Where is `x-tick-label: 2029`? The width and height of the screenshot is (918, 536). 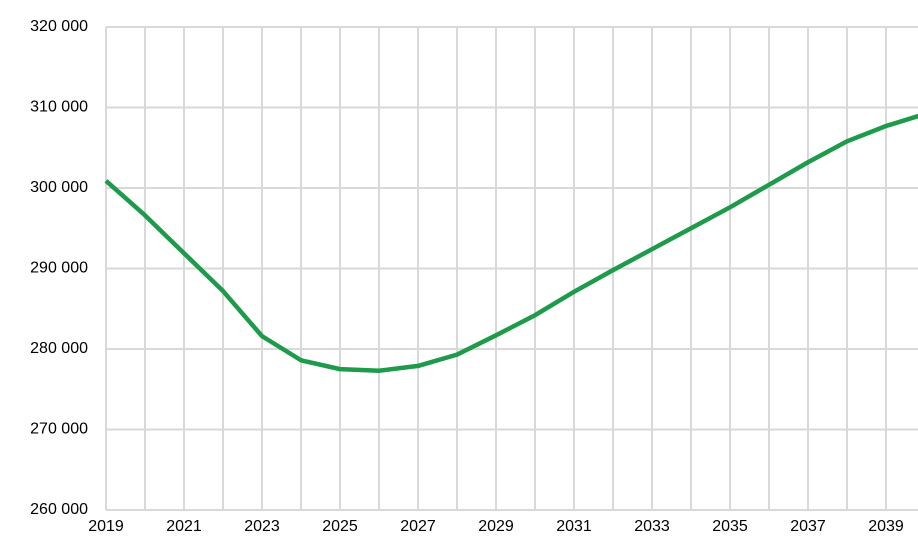
x-tick-label: 2029 is located at coordinates (496, 526).